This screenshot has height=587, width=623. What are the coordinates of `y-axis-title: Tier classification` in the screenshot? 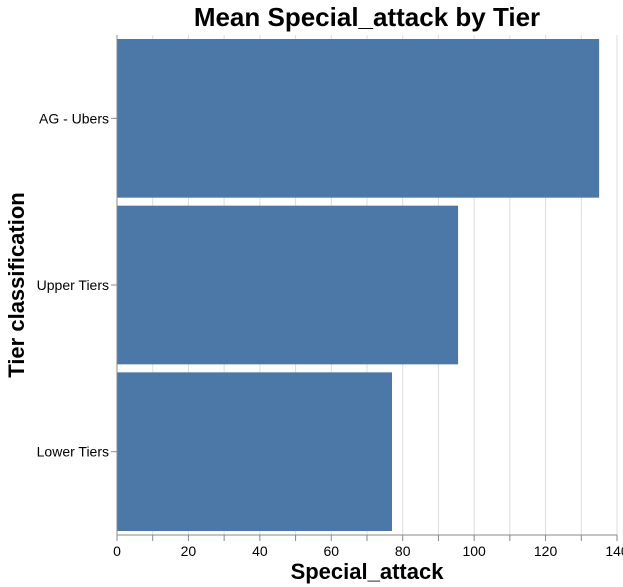 It's located at (16, 284).